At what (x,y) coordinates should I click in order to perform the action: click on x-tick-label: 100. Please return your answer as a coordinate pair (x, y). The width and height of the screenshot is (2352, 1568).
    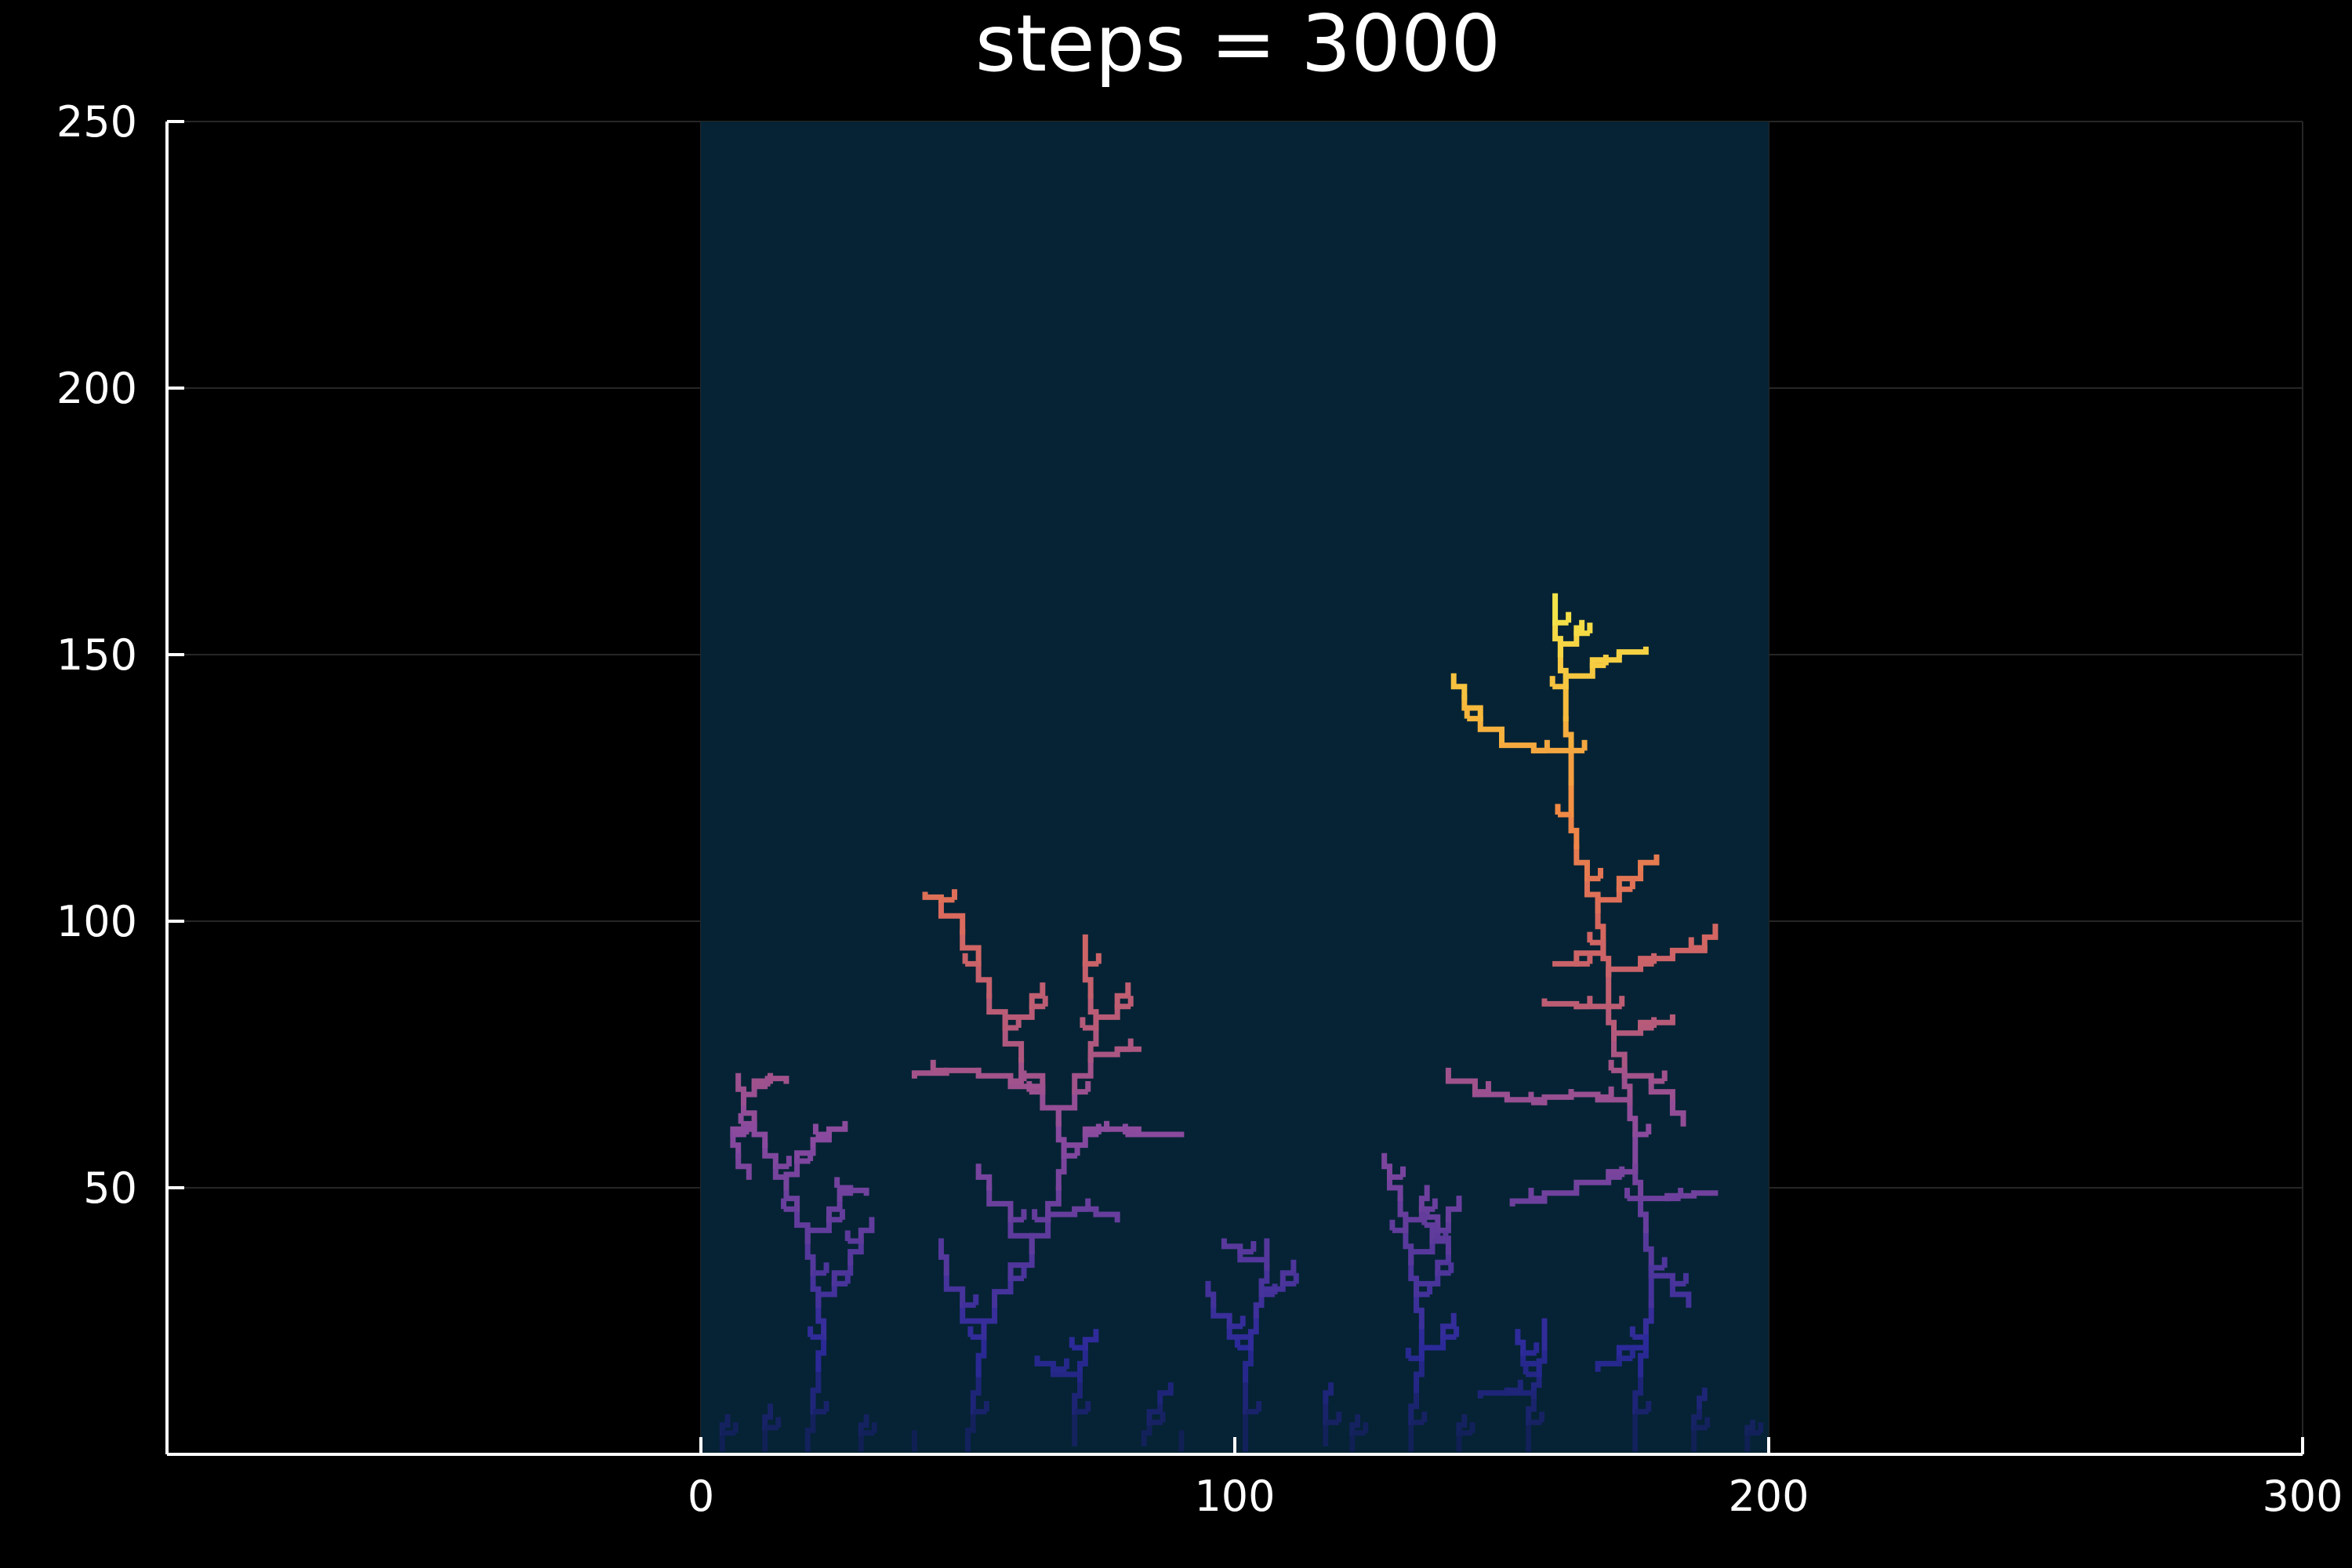
    Looking at the image, I should click on (1234, 1496).